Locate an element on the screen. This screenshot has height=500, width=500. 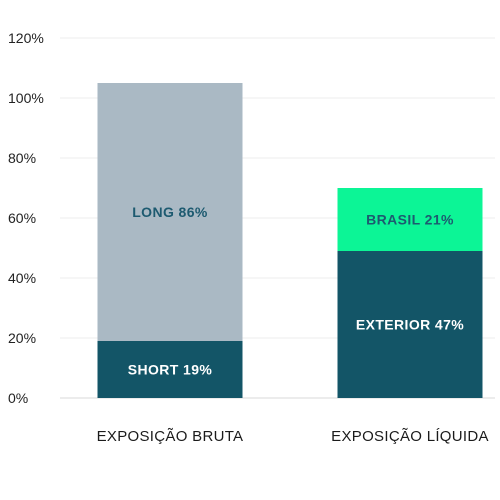
bar-segment-label: LONG 86% is located at coordinates (170, 212).